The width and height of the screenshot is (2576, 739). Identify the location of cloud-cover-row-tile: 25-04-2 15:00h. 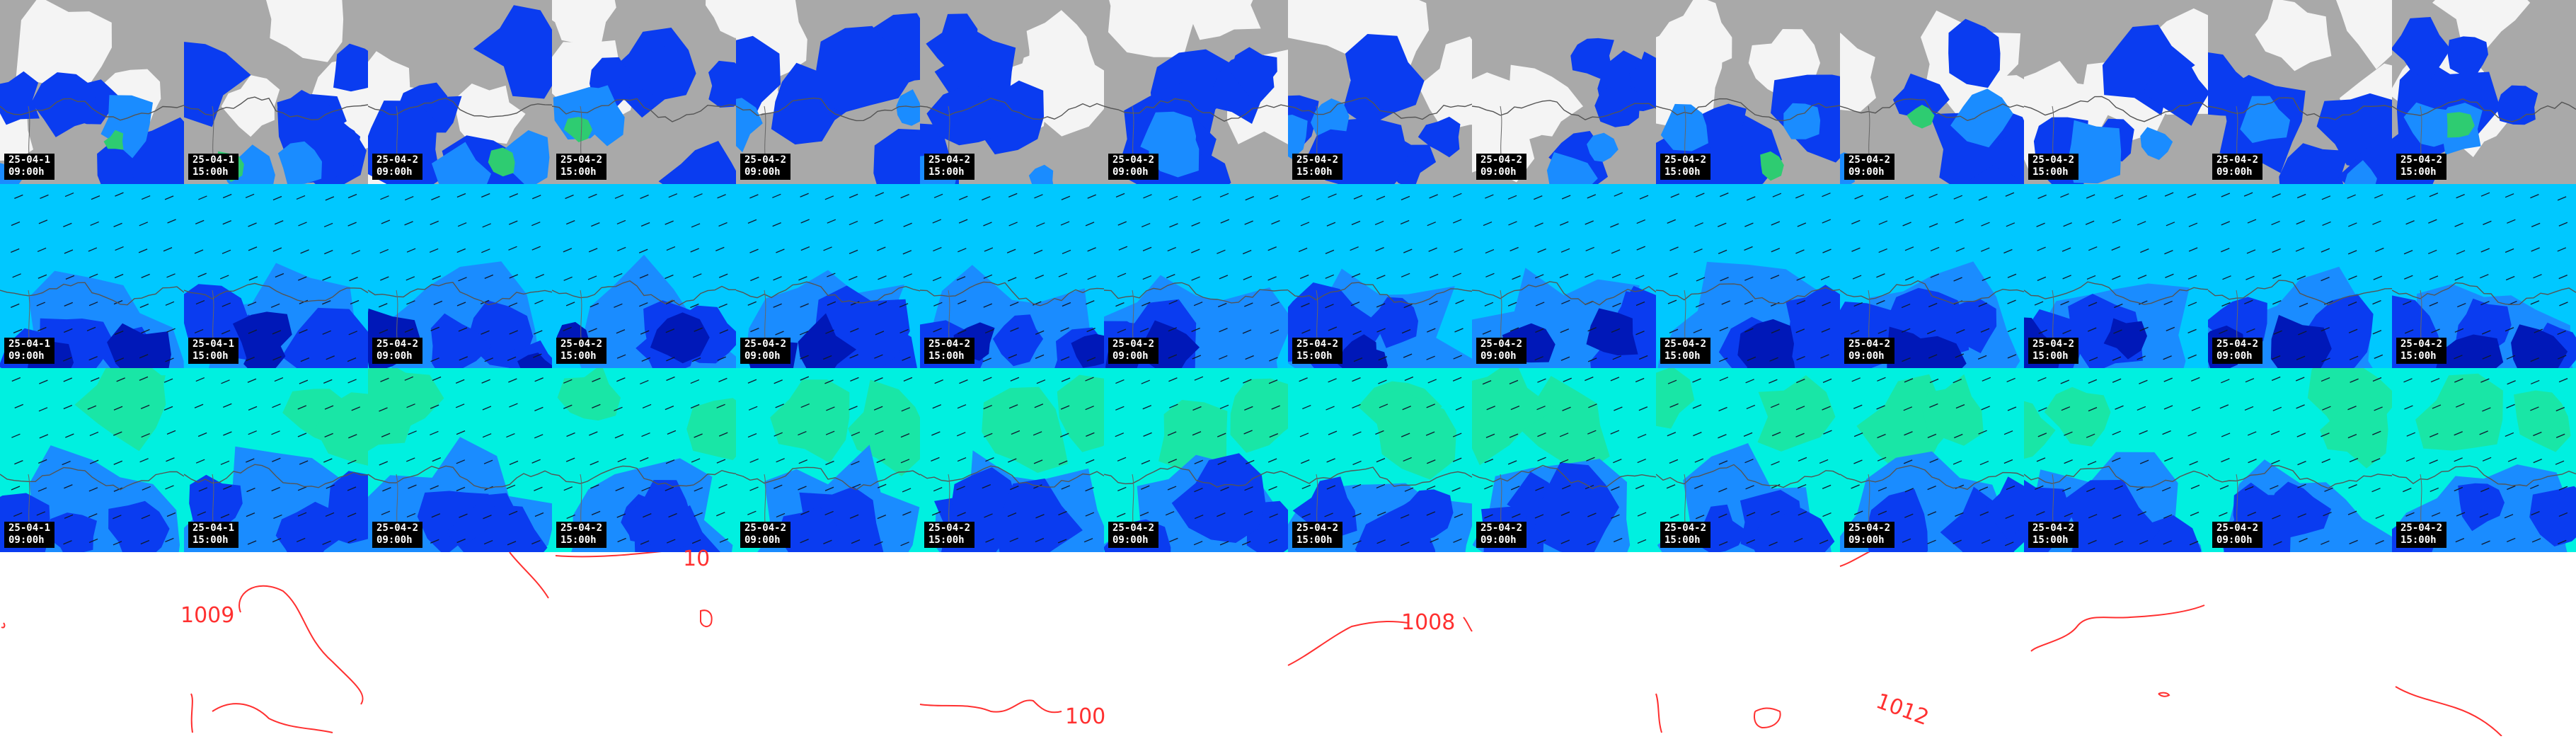
(1380, 92).